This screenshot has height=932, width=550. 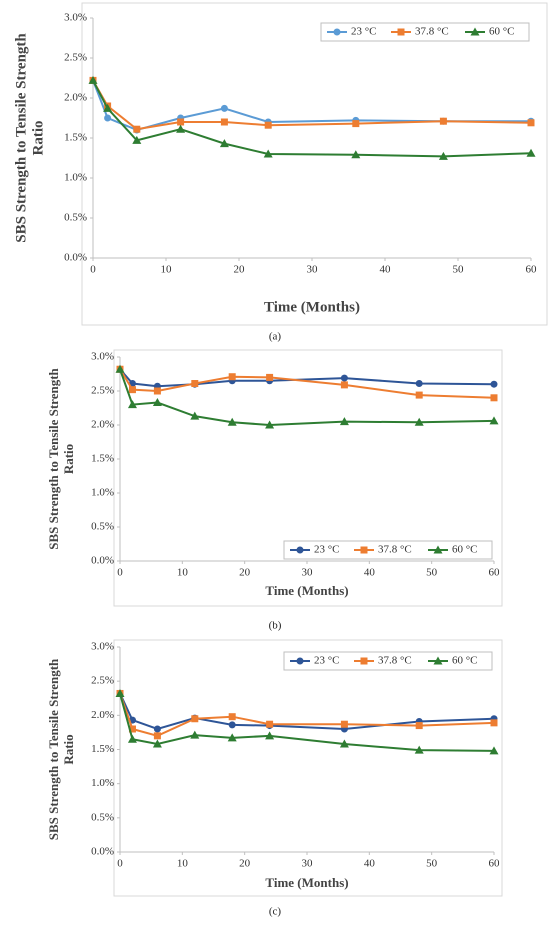 What do you see at coordinates (370, 573) in the screenshot?
I see `x-tick-label: 40` at bounding box center [370, 573].